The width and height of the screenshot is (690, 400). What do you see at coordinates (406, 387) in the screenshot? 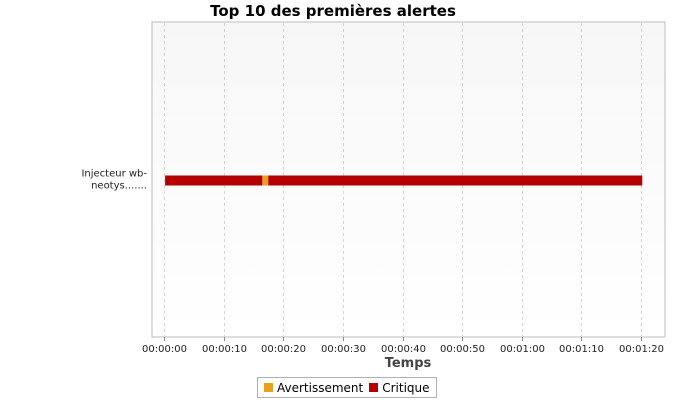
I see `legend-label-critique: Critique` at bounding box center [406, 387].